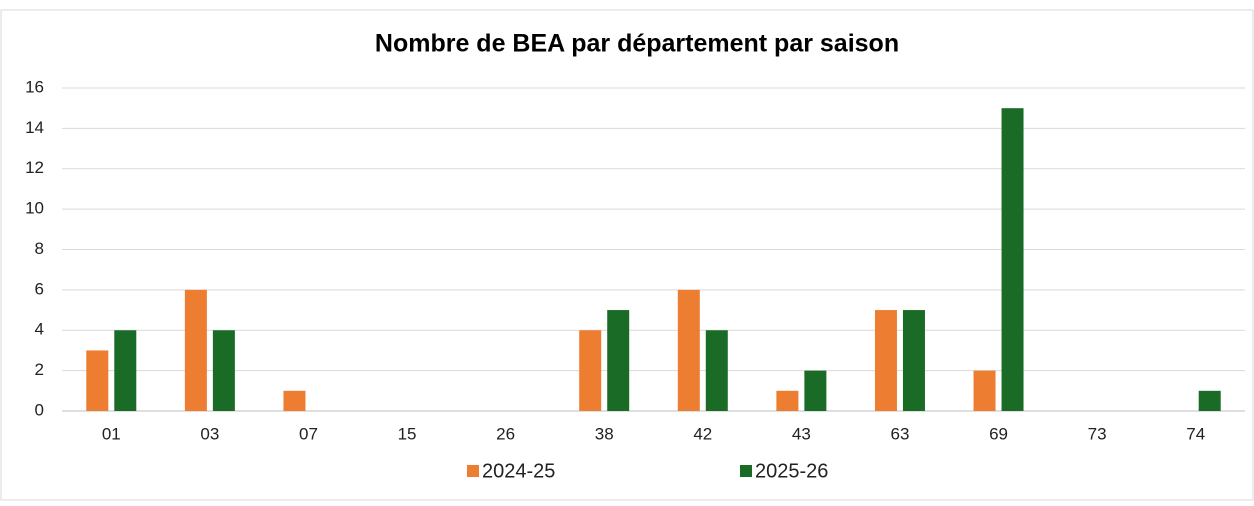 The width and height of the screenshot is (1254, 506). What do you see at coordinates (407, 433) in the screenshot?
I see `x-tick-label: 15` at bounding box center [407, 433].